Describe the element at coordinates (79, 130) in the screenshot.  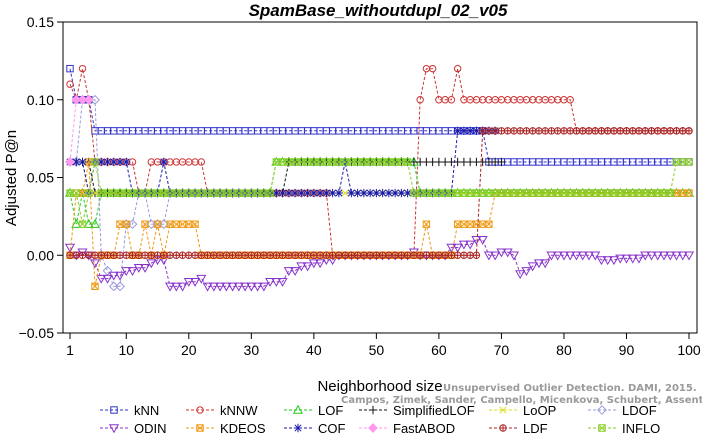
I see `series-fastabod` at that location.